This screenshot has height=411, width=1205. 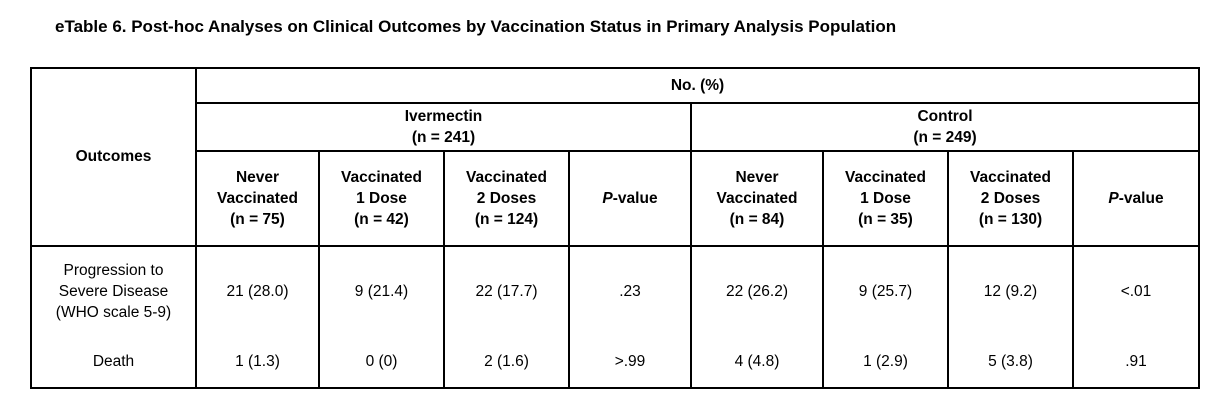 What do you see at coordinates (257, 198) in the screenshot?
I see `column-header-iv-never-vaccinated: Never Vaccinated (n = 75)` at bounding box center [257, 198].